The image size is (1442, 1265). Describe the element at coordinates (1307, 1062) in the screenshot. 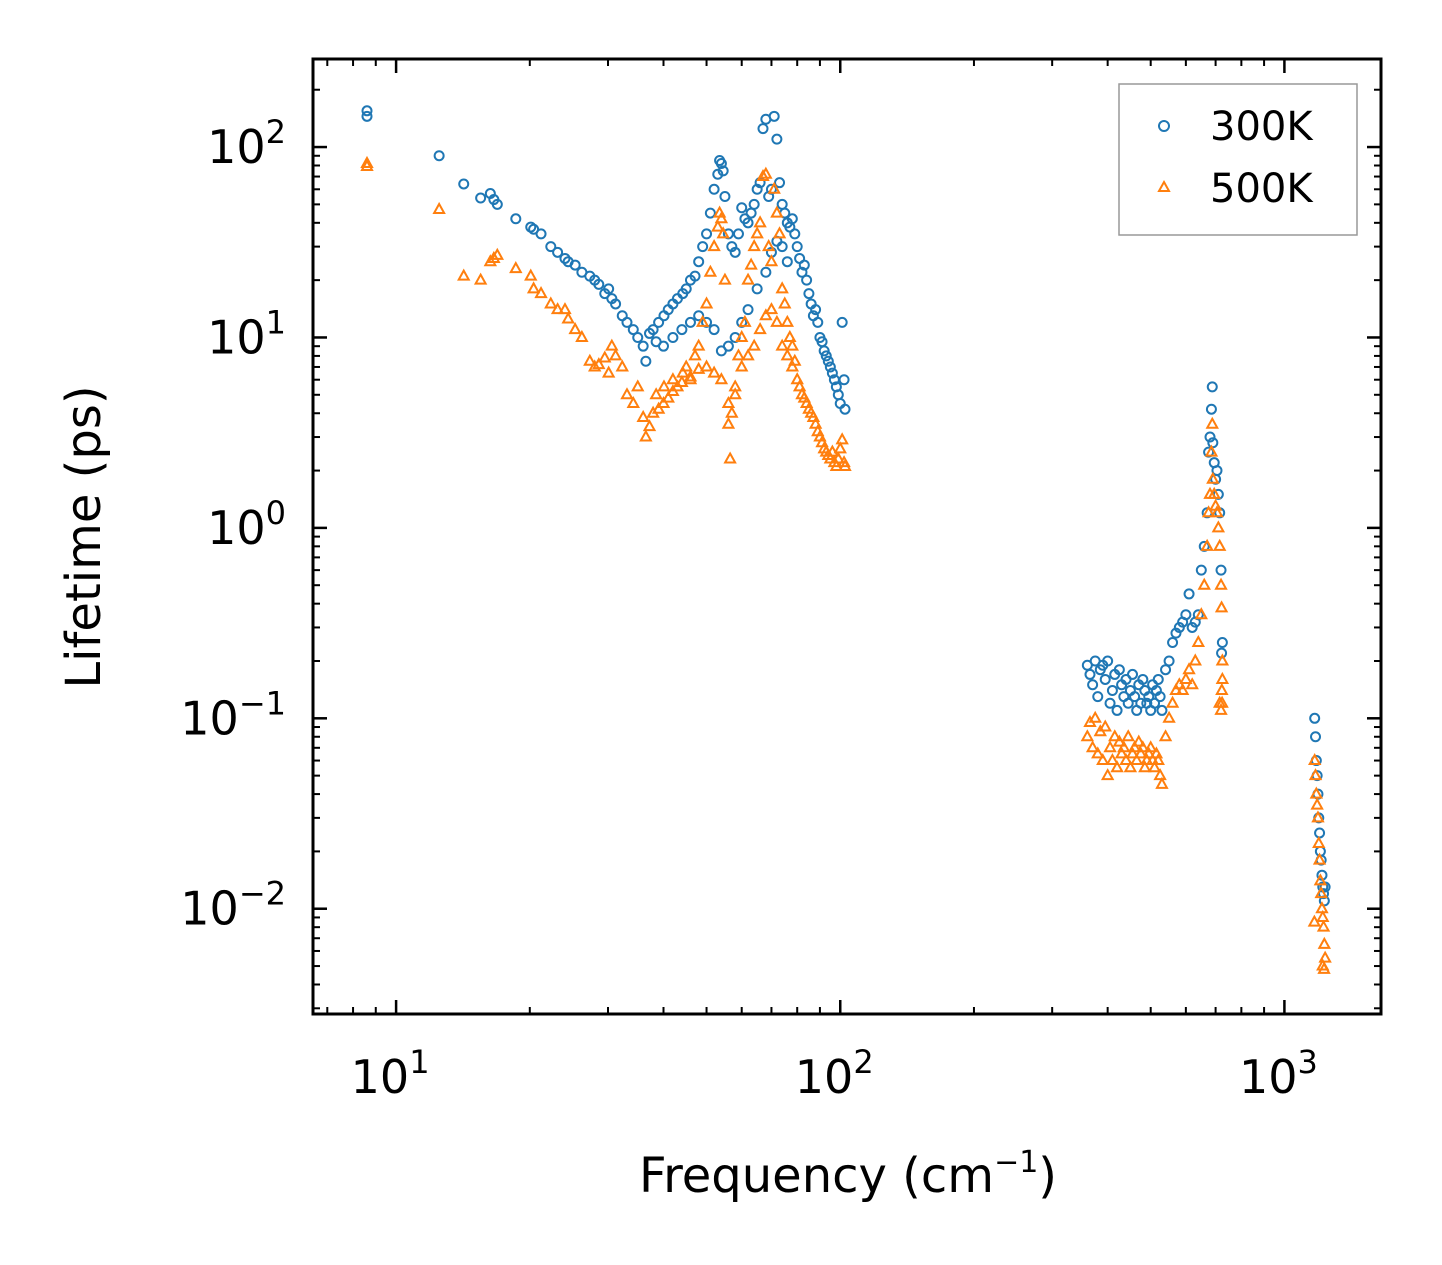

I see `x-tick-label-exp: 3` at that location.